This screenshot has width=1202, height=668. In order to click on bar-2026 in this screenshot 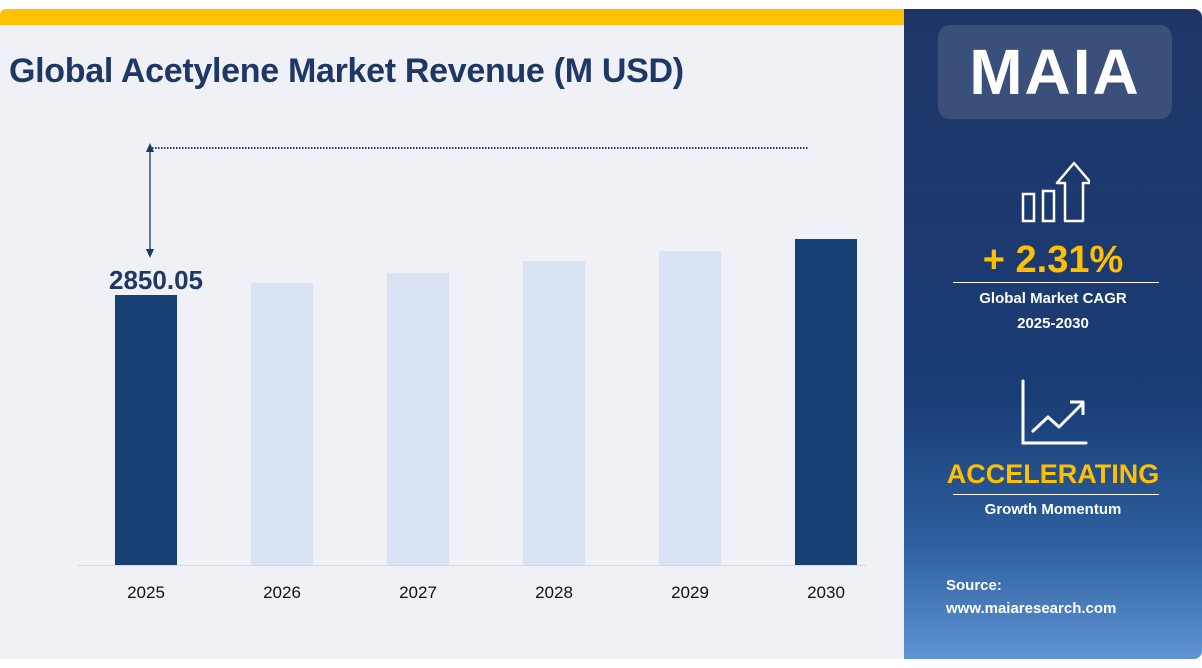, I will do `click(282, 423)`.